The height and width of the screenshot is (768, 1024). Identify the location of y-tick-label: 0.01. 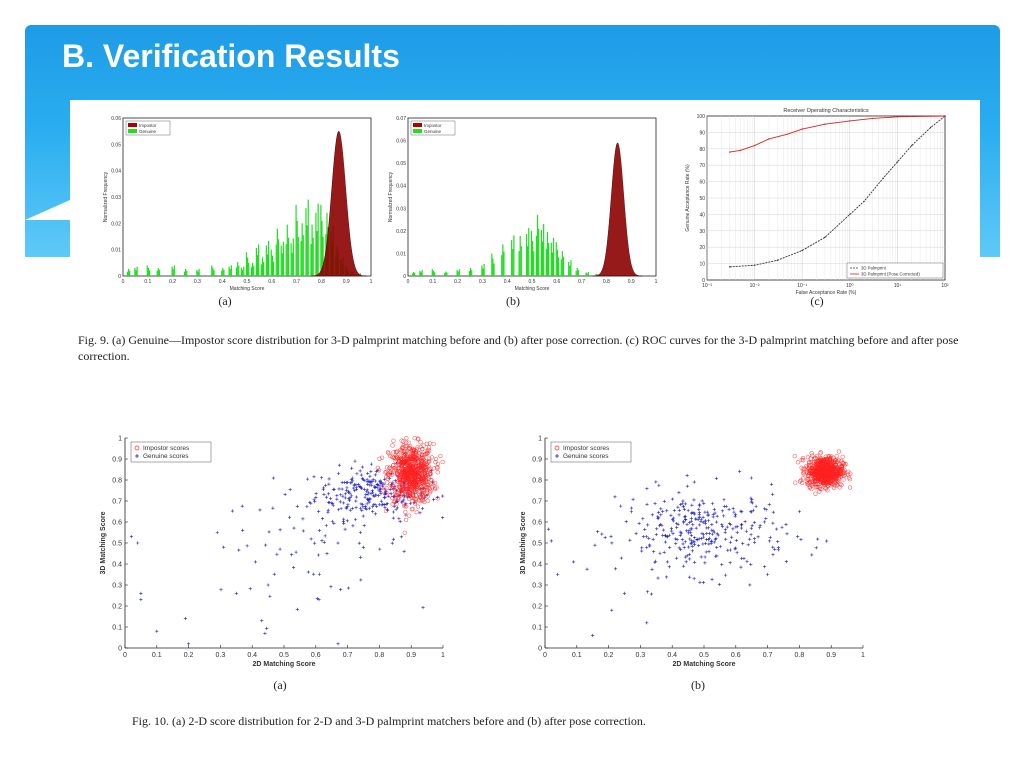
(401, 254).